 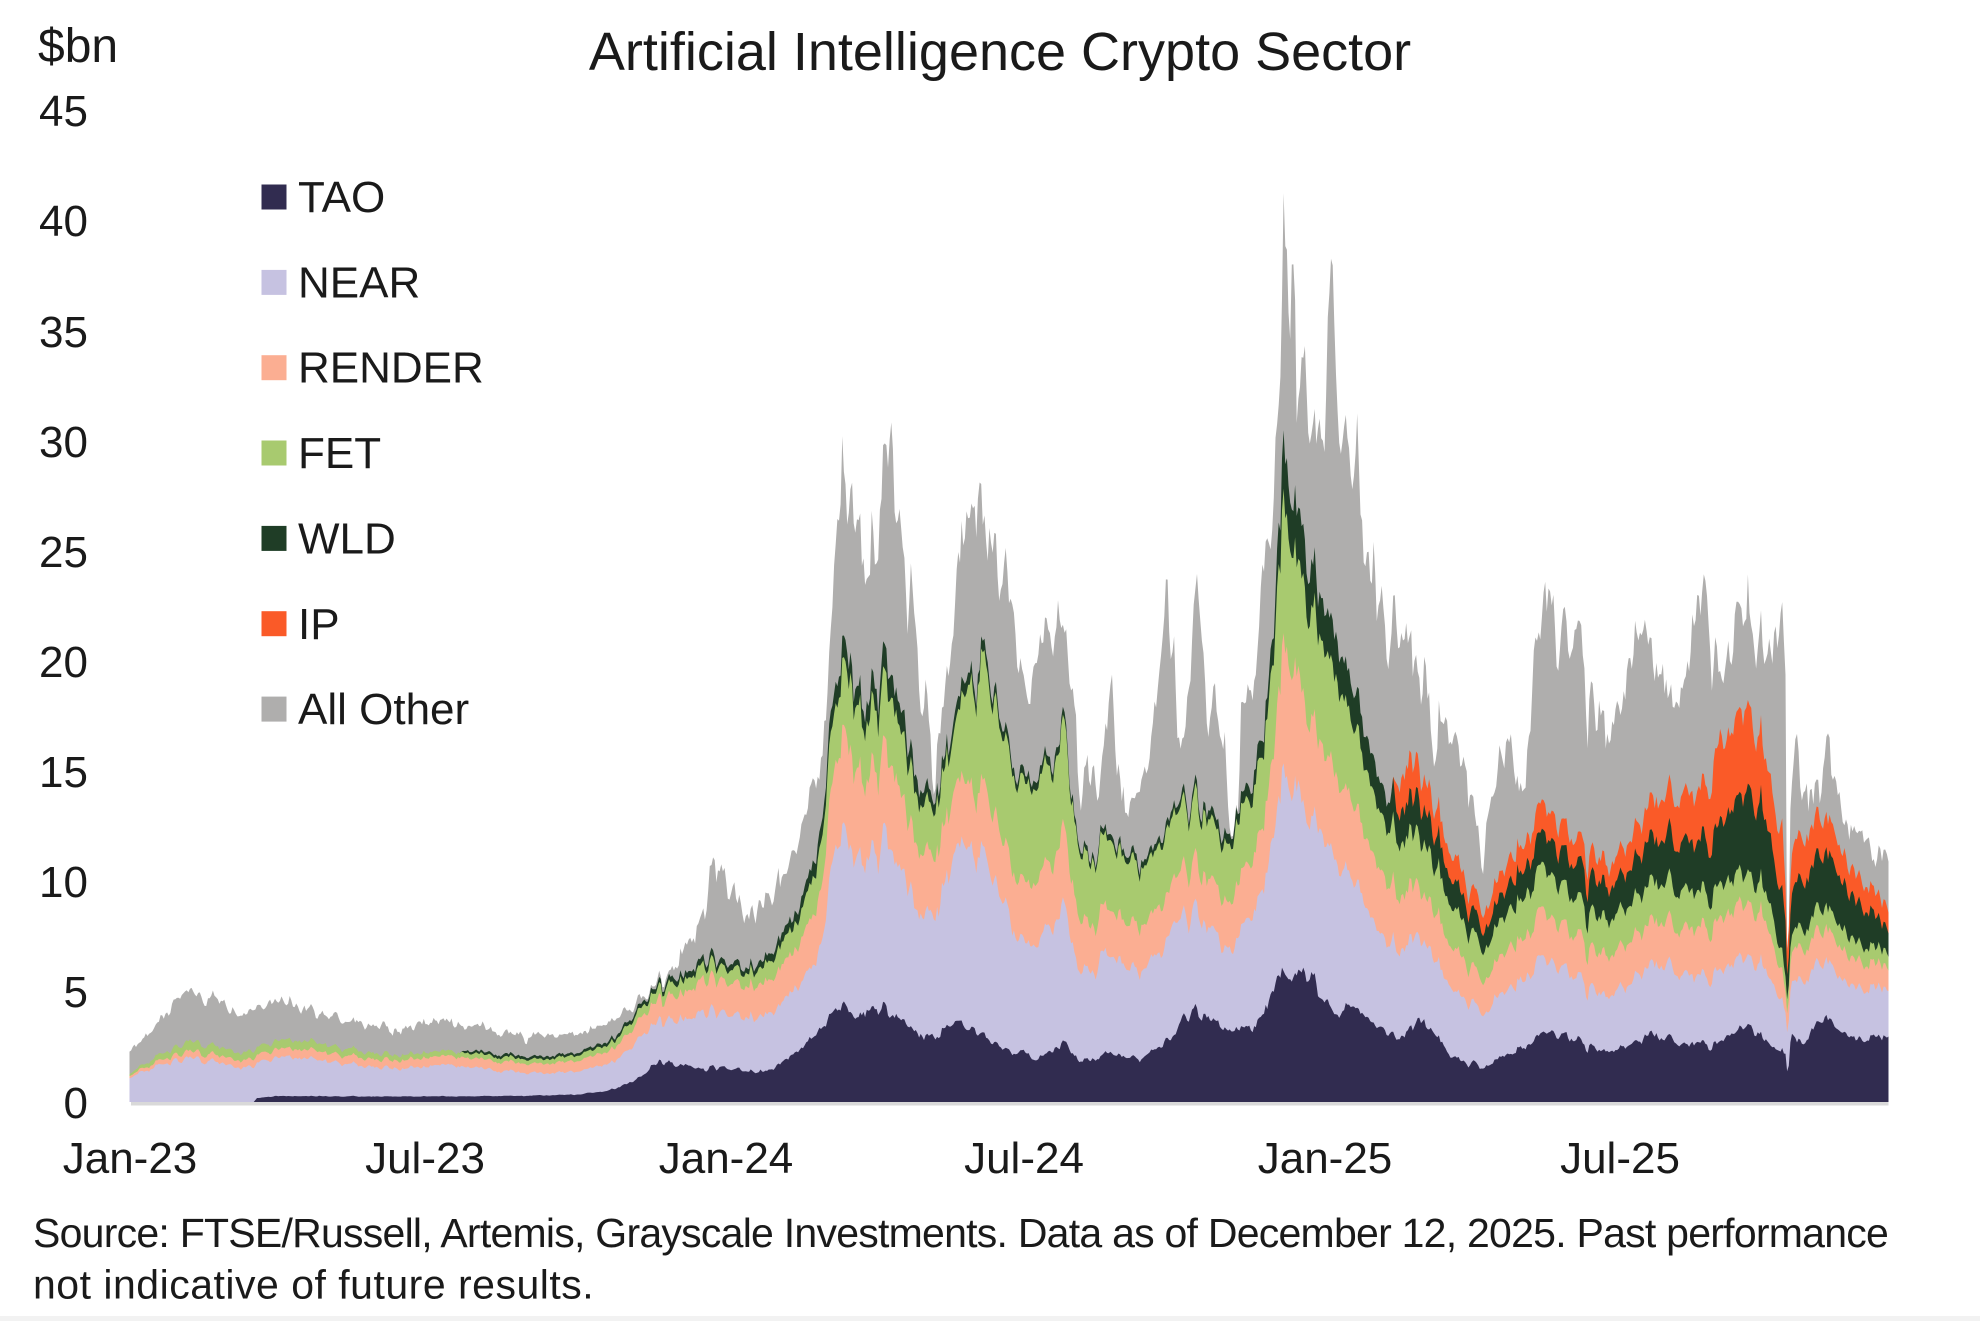 I want to click on svg-text: 45, so click(x=63, y=111).